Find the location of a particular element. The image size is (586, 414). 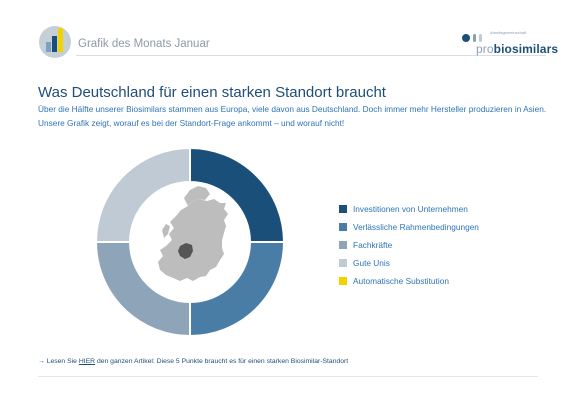

brand-name: probiosimilars is located at coordinates (517, 49).